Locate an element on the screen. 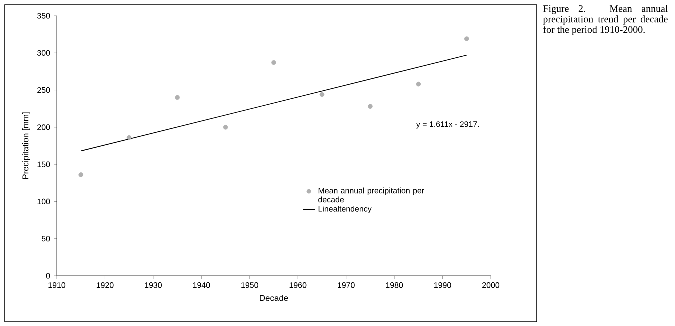 This screenshot has height=326, width=675. x-axis-title: Decade is located at coordinates (274, 298).